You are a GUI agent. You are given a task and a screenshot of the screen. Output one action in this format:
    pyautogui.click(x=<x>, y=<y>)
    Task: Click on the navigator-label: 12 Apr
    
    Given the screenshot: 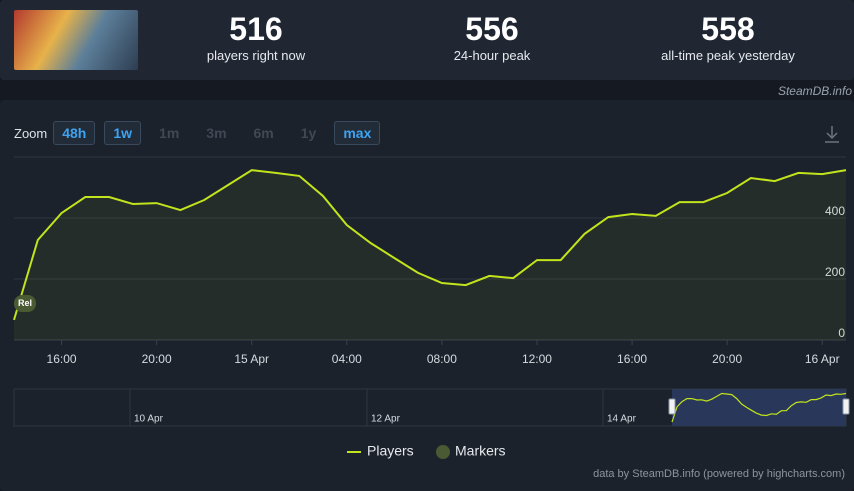 What is the action you would take?
    pyautogui.click(x=386, y=419)
    